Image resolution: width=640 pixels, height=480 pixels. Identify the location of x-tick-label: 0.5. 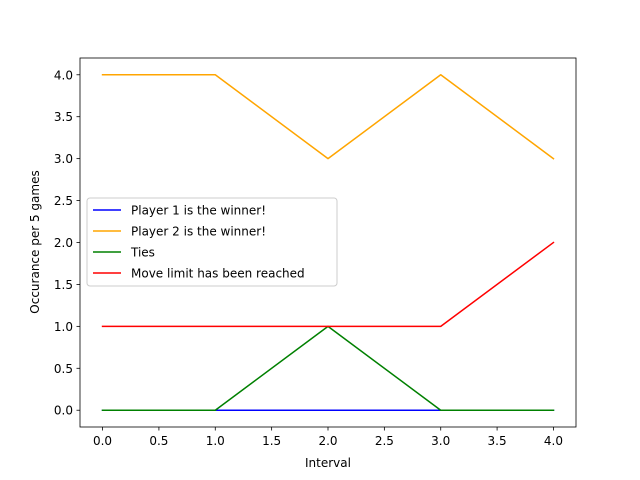
(158, 441).